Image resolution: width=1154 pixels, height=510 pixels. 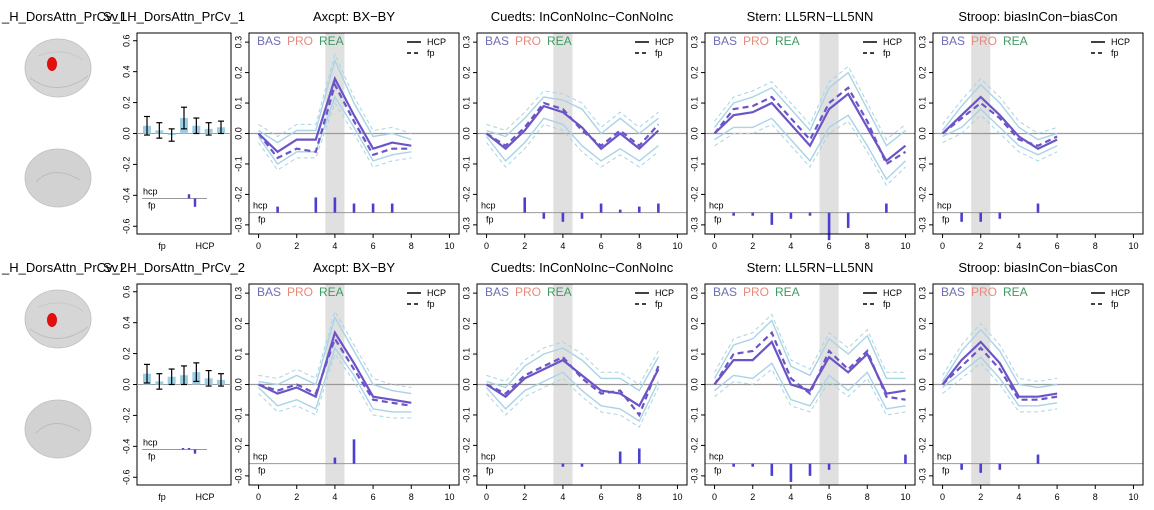 What do you see at coordinates (582, 267) in the screenshot?
I see `panel-title: Cuedts: InConNoInc−ConNoInc` at bounding box center [582, 267].